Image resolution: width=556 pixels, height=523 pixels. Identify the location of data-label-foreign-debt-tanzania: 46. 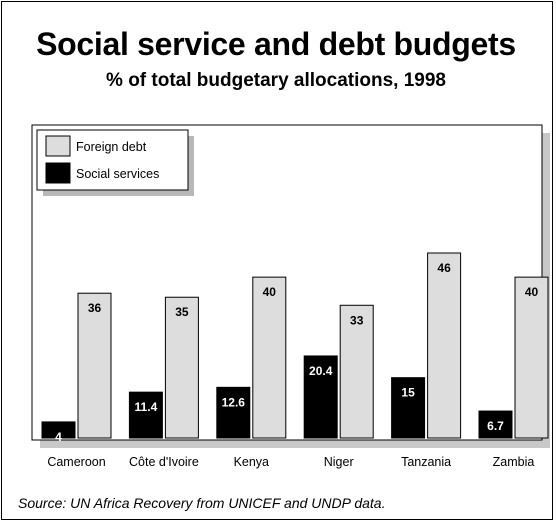
(444, 268).